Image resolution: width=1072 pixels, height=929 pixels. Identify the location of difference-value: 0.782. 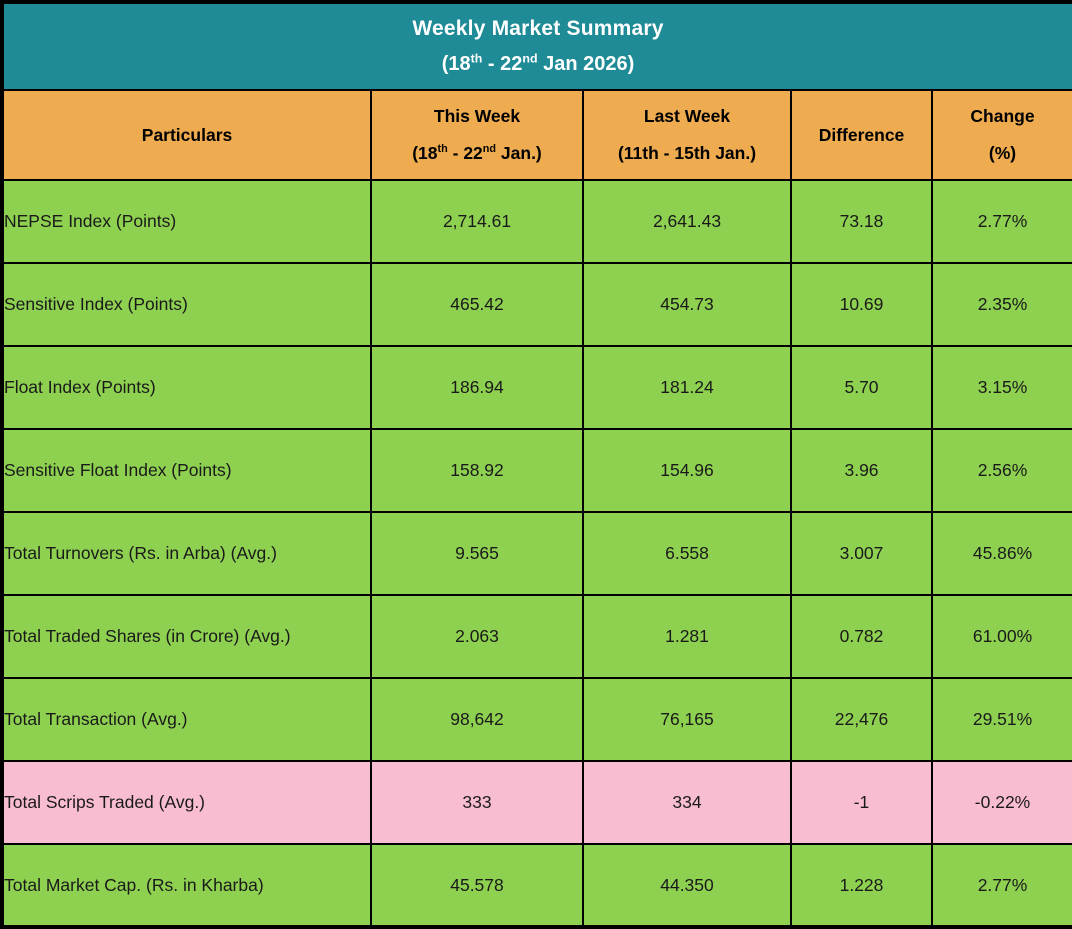
(861, 636).